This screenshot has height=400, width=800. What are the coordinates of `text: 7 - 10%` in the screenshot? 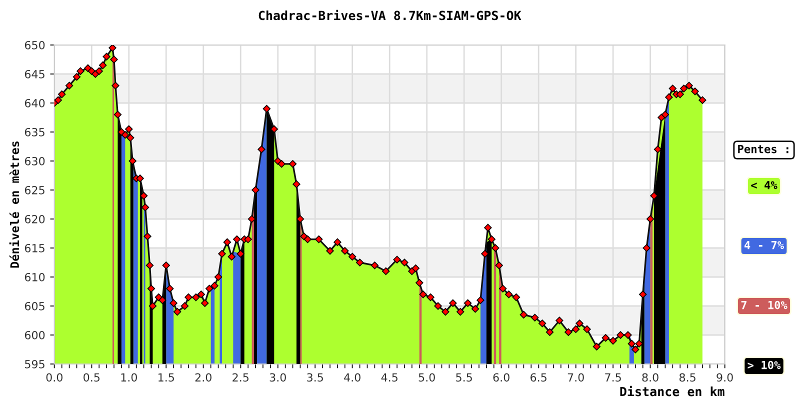 It's located at (764, 305).